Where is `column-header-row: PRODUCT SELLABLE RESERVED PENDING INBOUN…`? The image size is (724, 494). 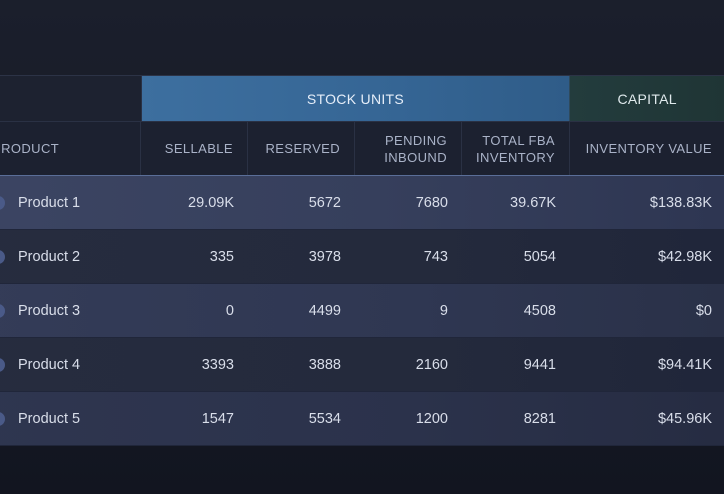
column-header-row: PRODUCT SELLABLE RESERVED PENDING INBOUN… is located at coordinates (362, 148).